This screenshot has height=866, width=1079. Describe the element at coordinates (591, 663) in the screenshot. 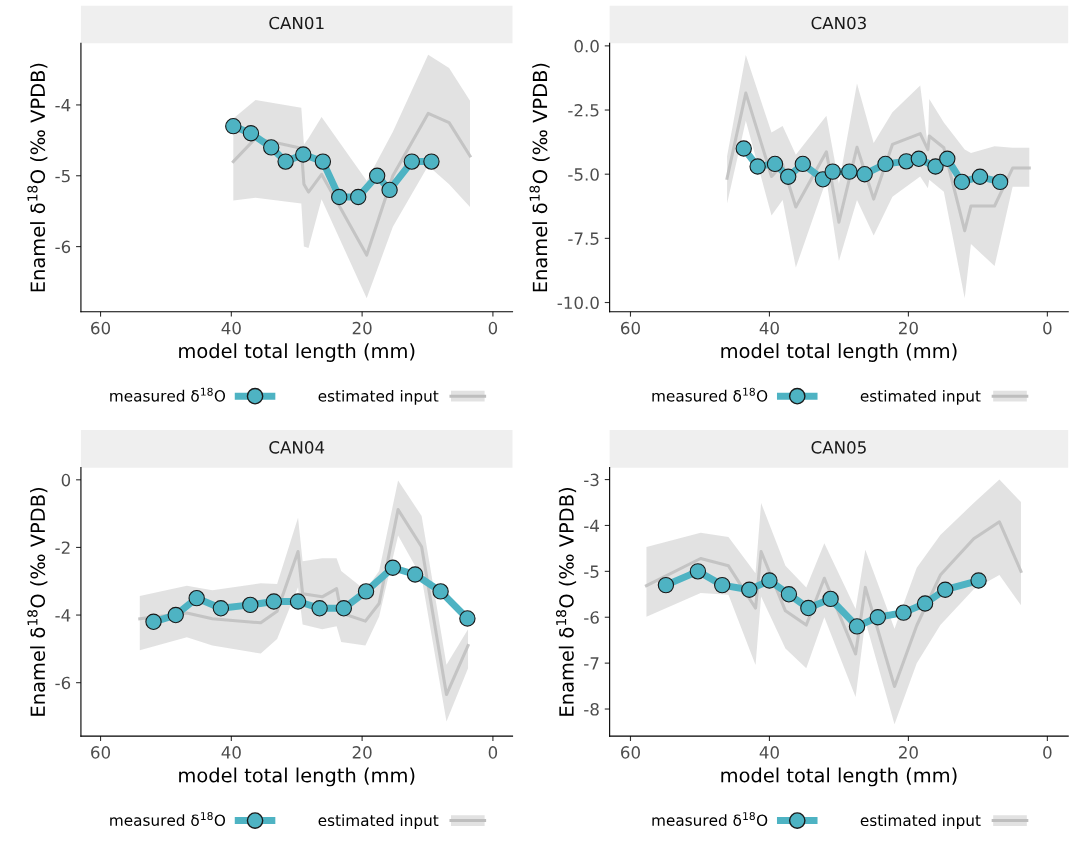

I see `y-tick-label: -7` at that location.